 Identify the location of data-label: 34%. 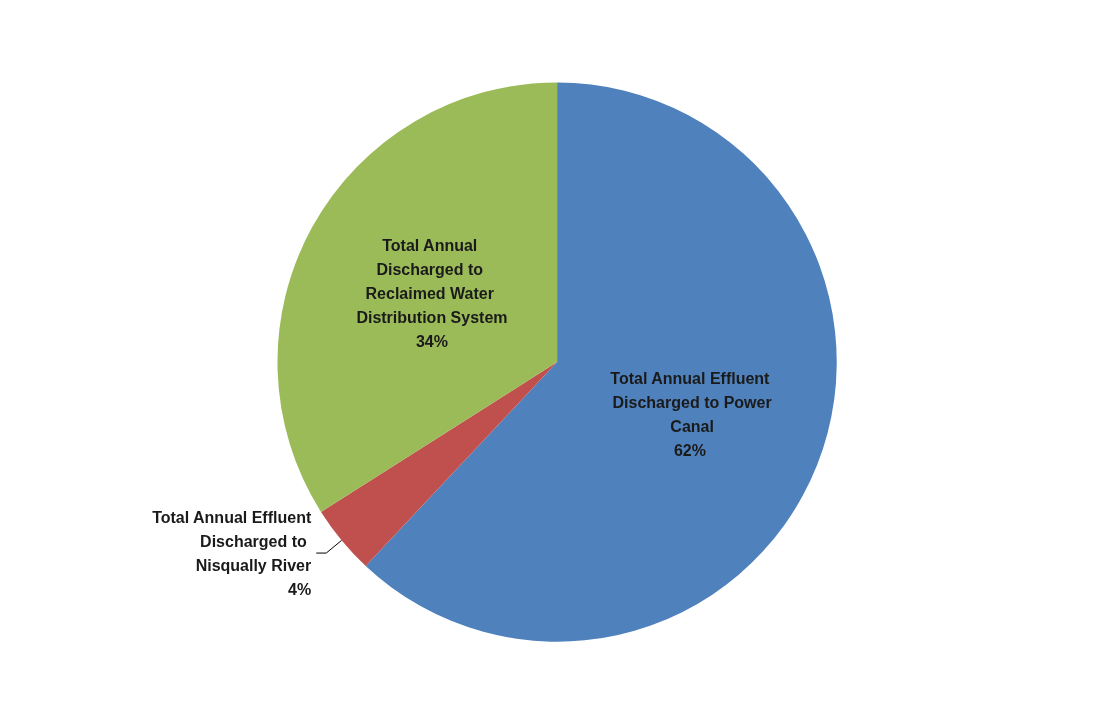
(431, 341).